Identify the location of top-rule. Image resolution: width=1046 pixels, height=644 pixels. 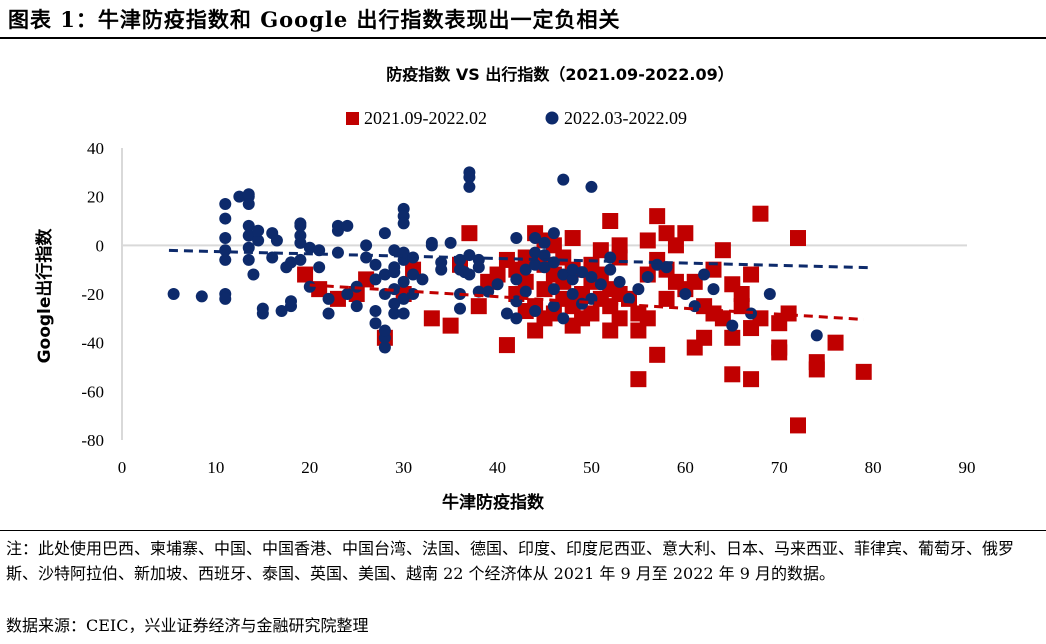
(523, 38).